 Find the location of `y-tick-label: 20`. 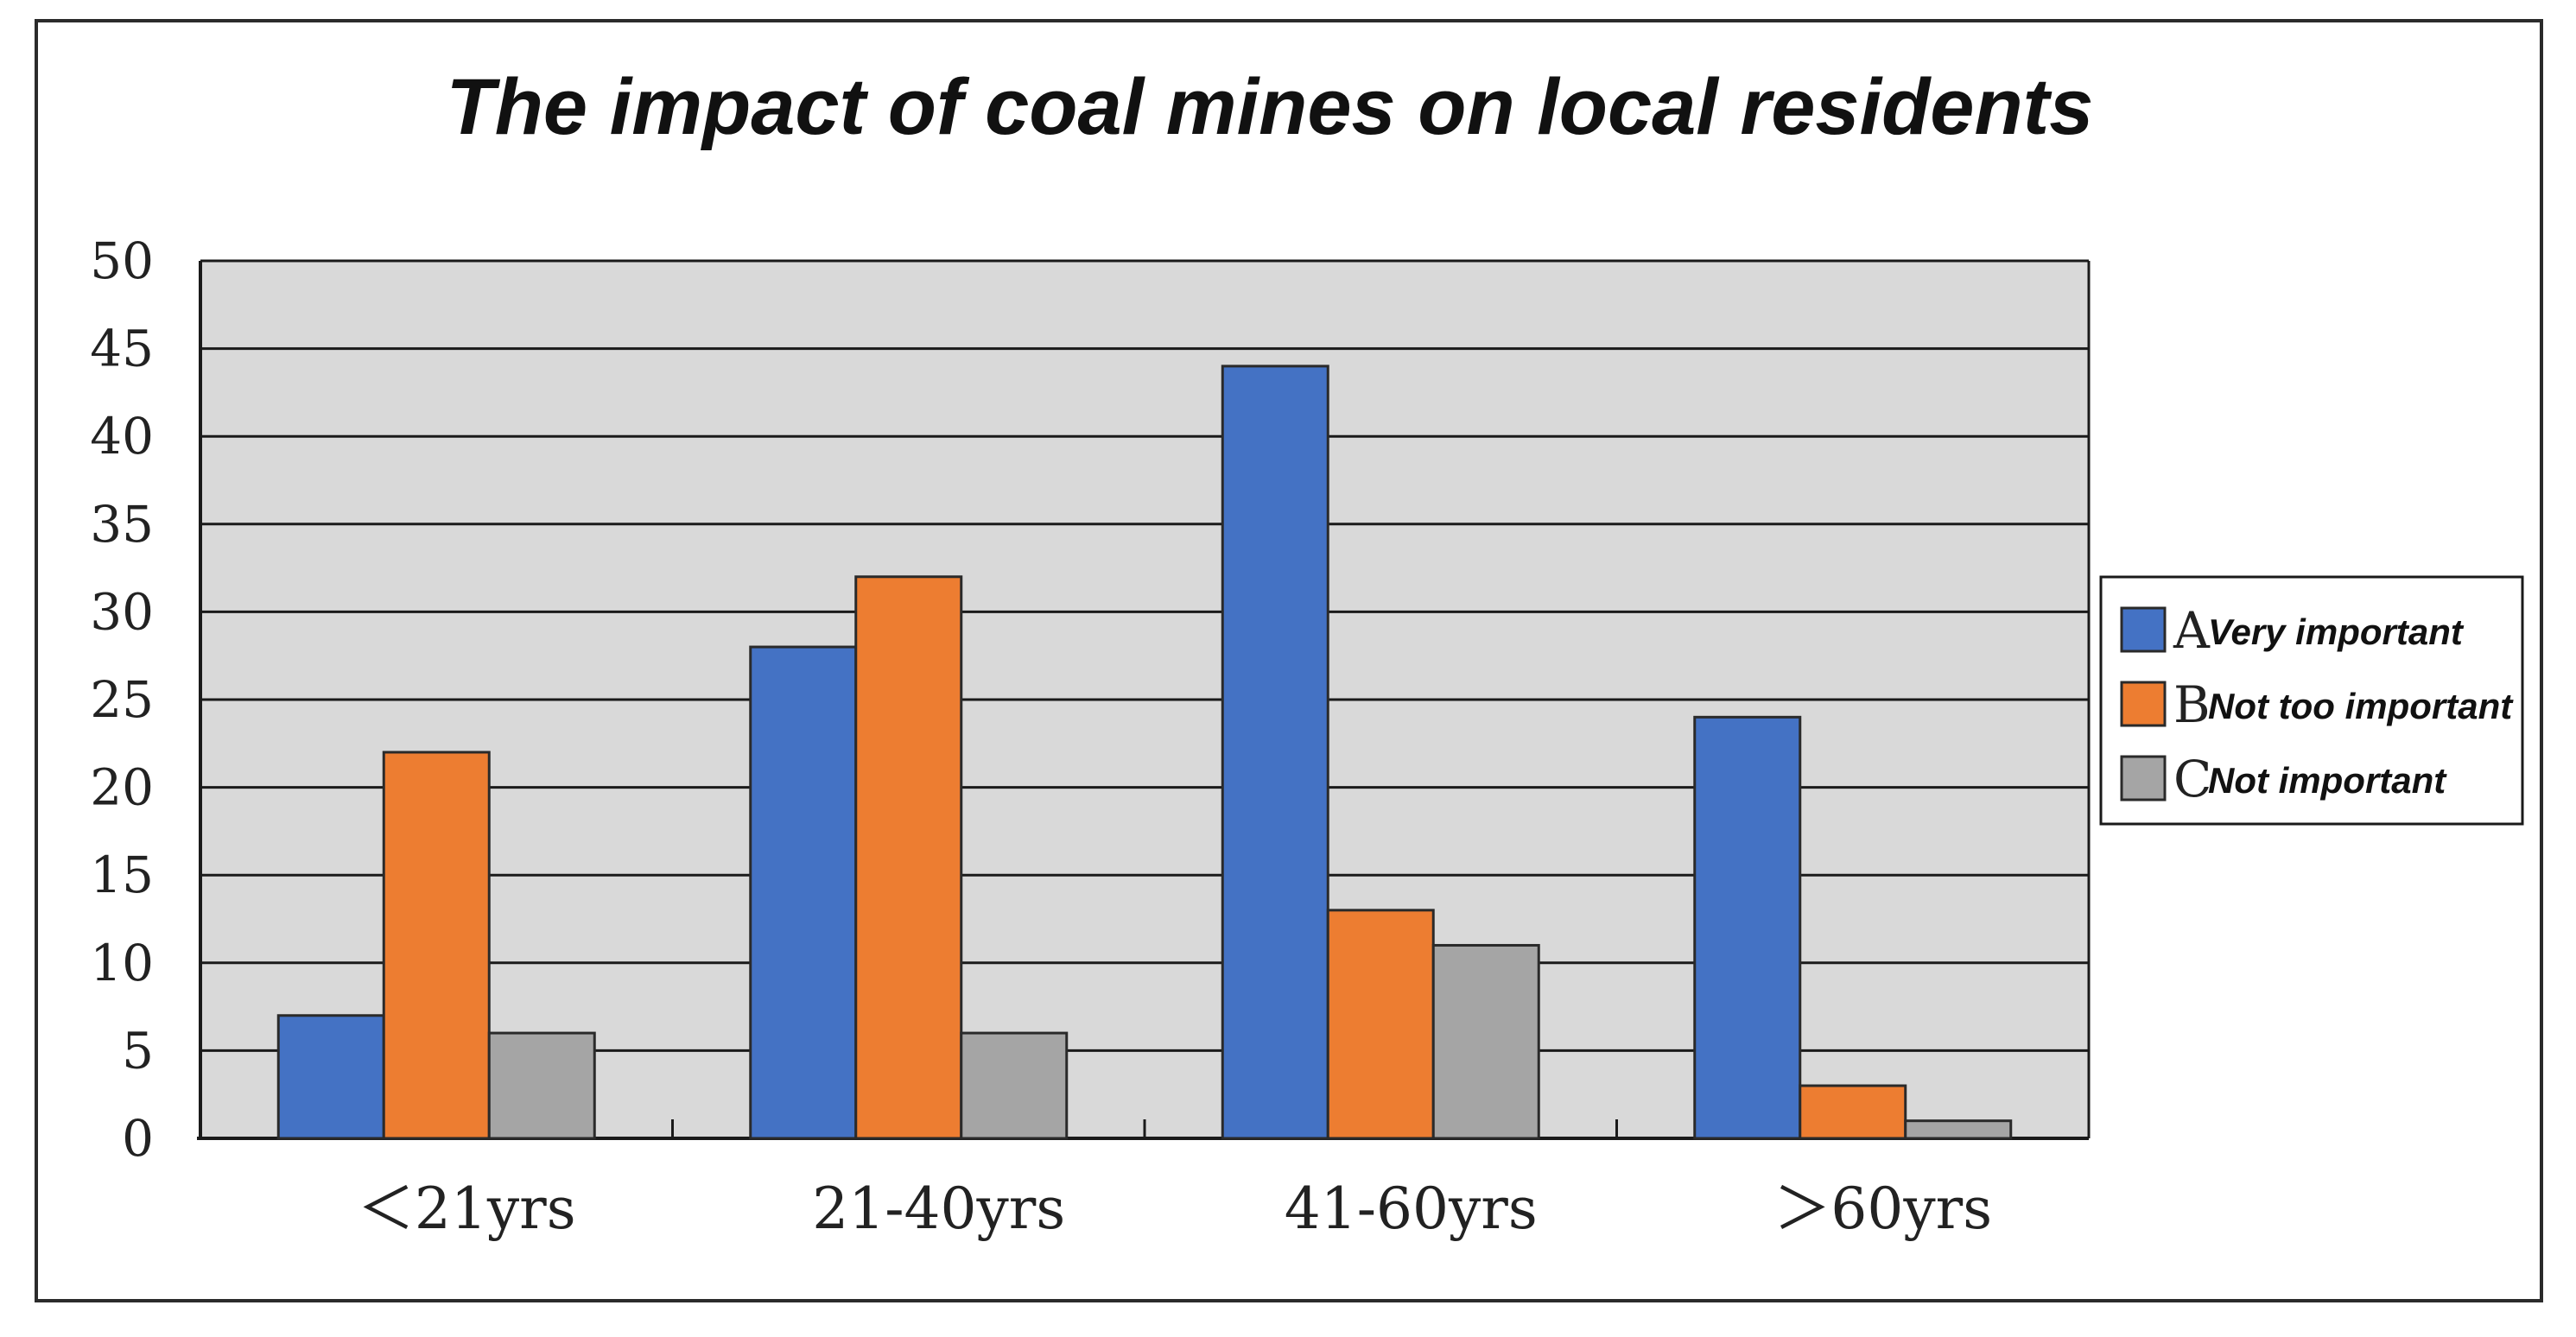

y-tick-label: 20 is located at coordinates (122, 787).